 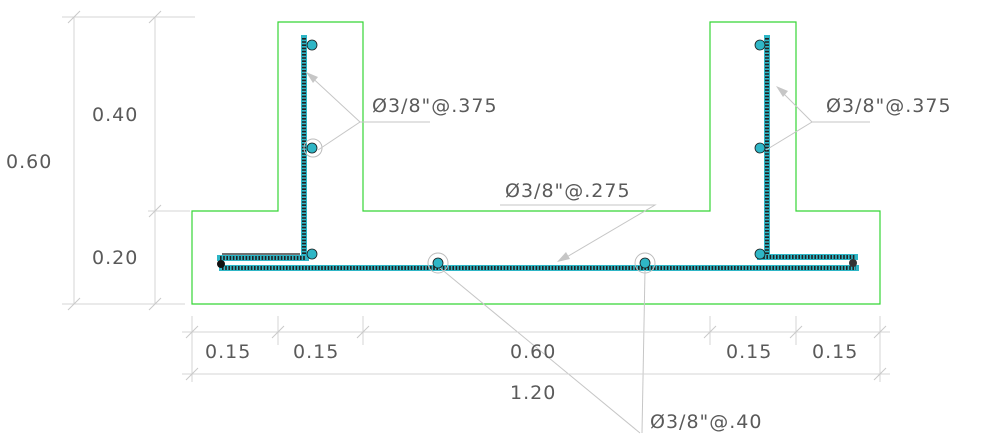 I want to click on dim-upper-height: 0.40, so click(x=115, y=115).